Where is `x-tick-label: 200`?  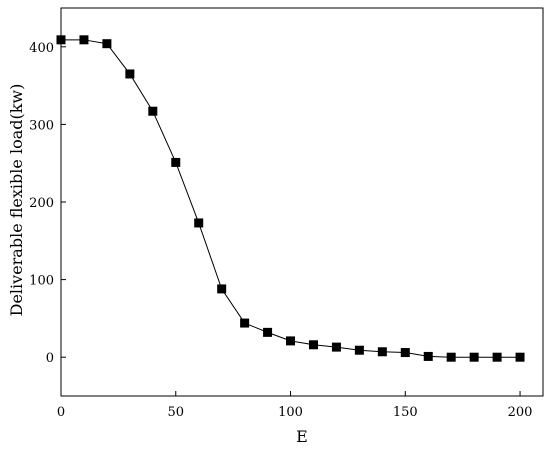
x-tick-label: 200 is located at coordinates (520, 412).